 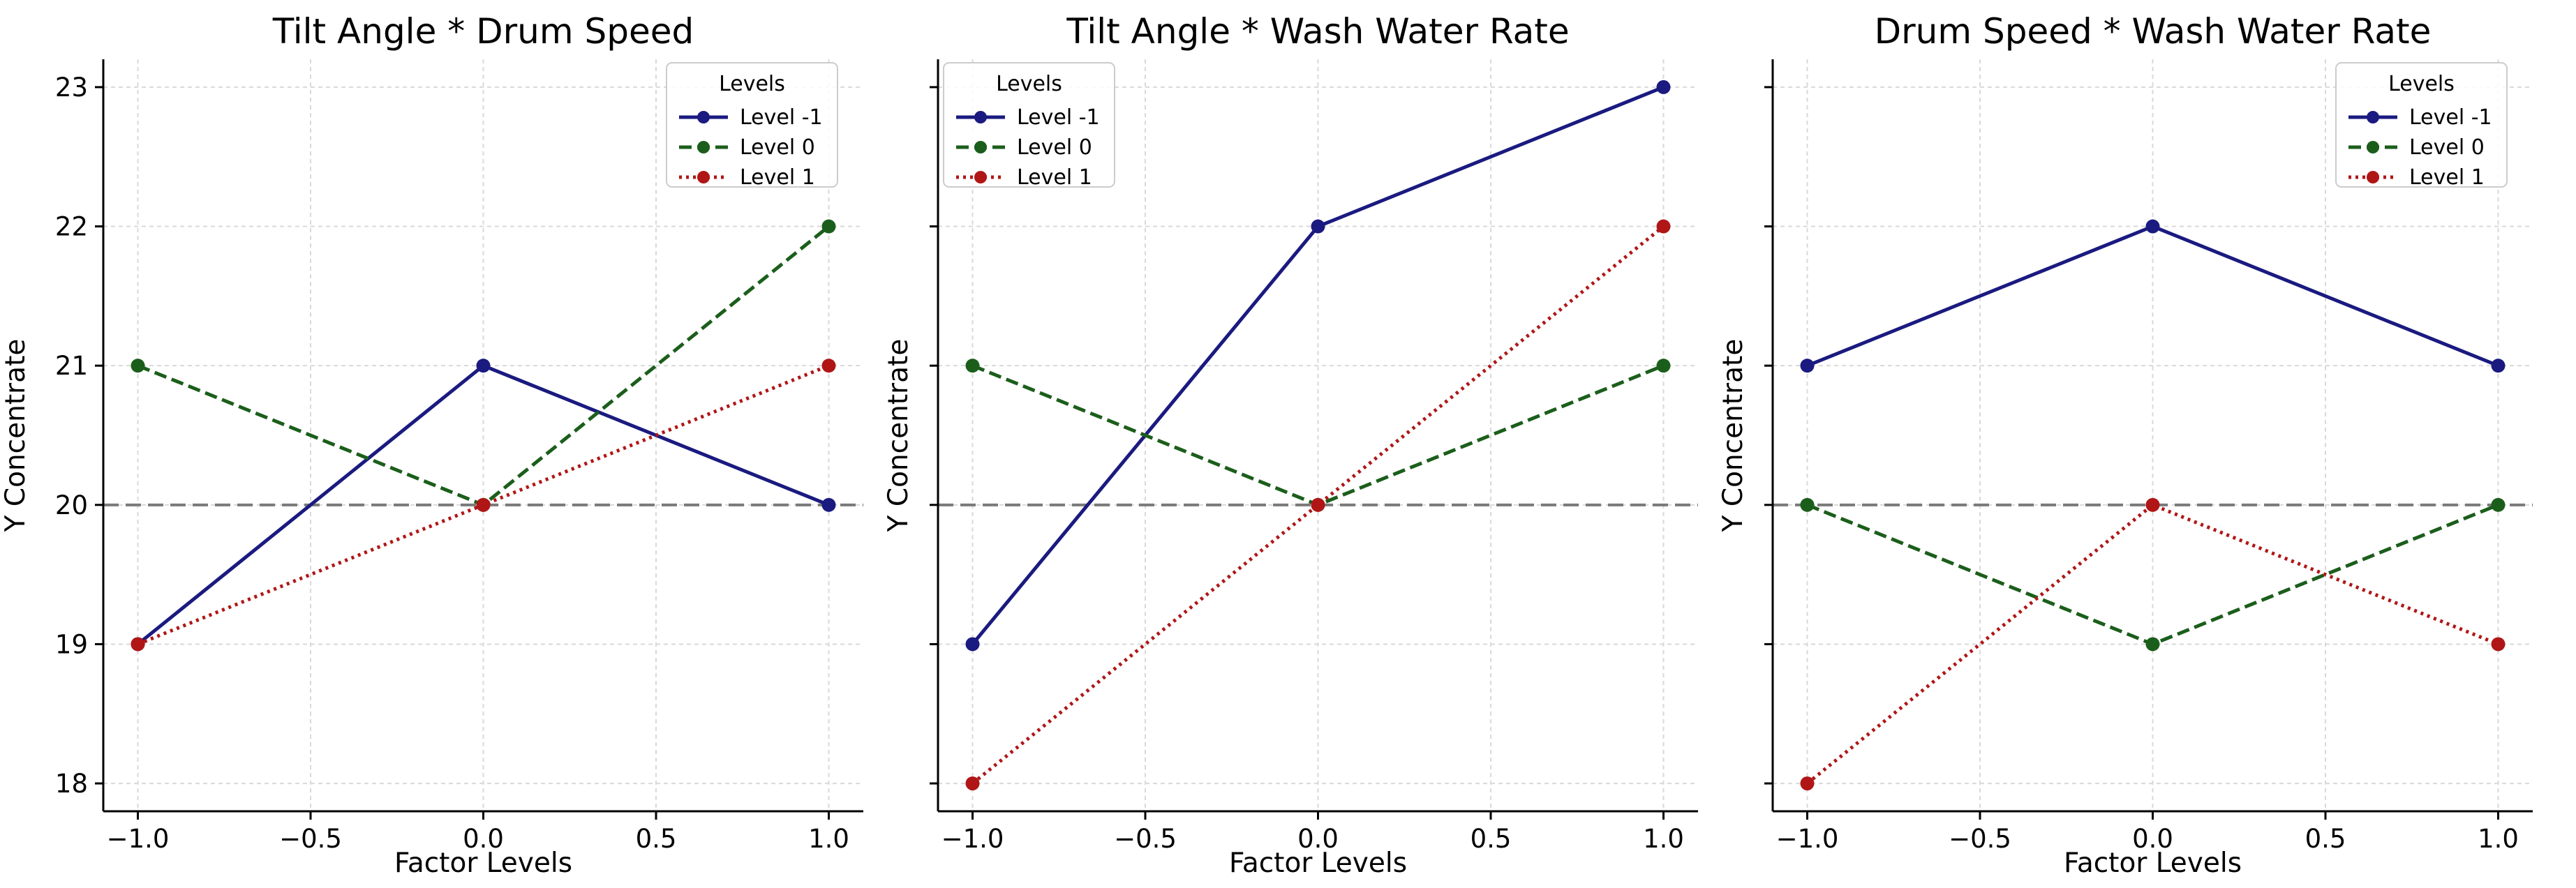 I want to click on chart-title: Drum Speed * Wash Water Rate, so click(x=2153, y=31).